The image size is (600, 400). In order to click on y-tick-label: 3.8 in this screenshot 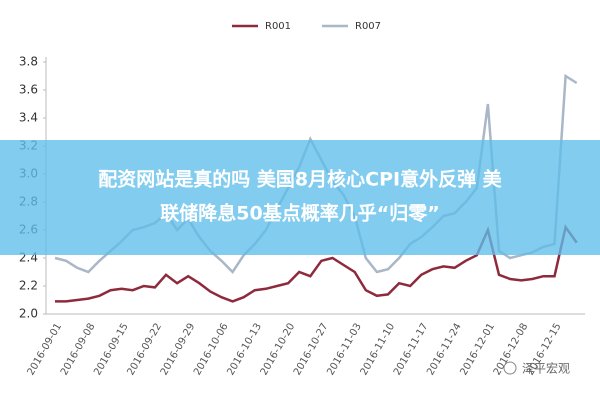, I will do `click(28, 62)`.